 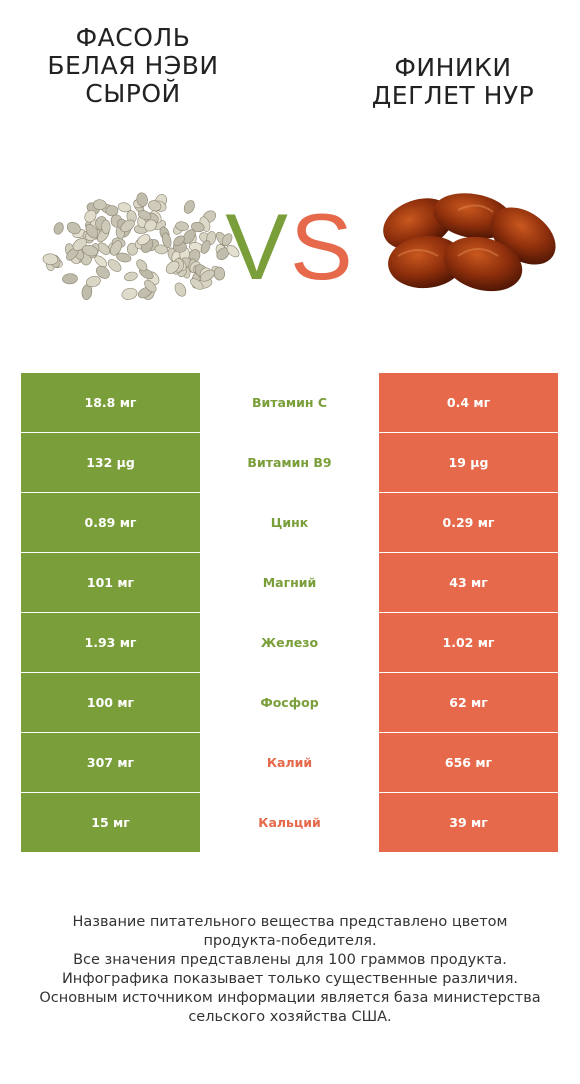 I want to click on table-row: 132 µg Витамин B9 19 µg, so click(x=289, y=462).